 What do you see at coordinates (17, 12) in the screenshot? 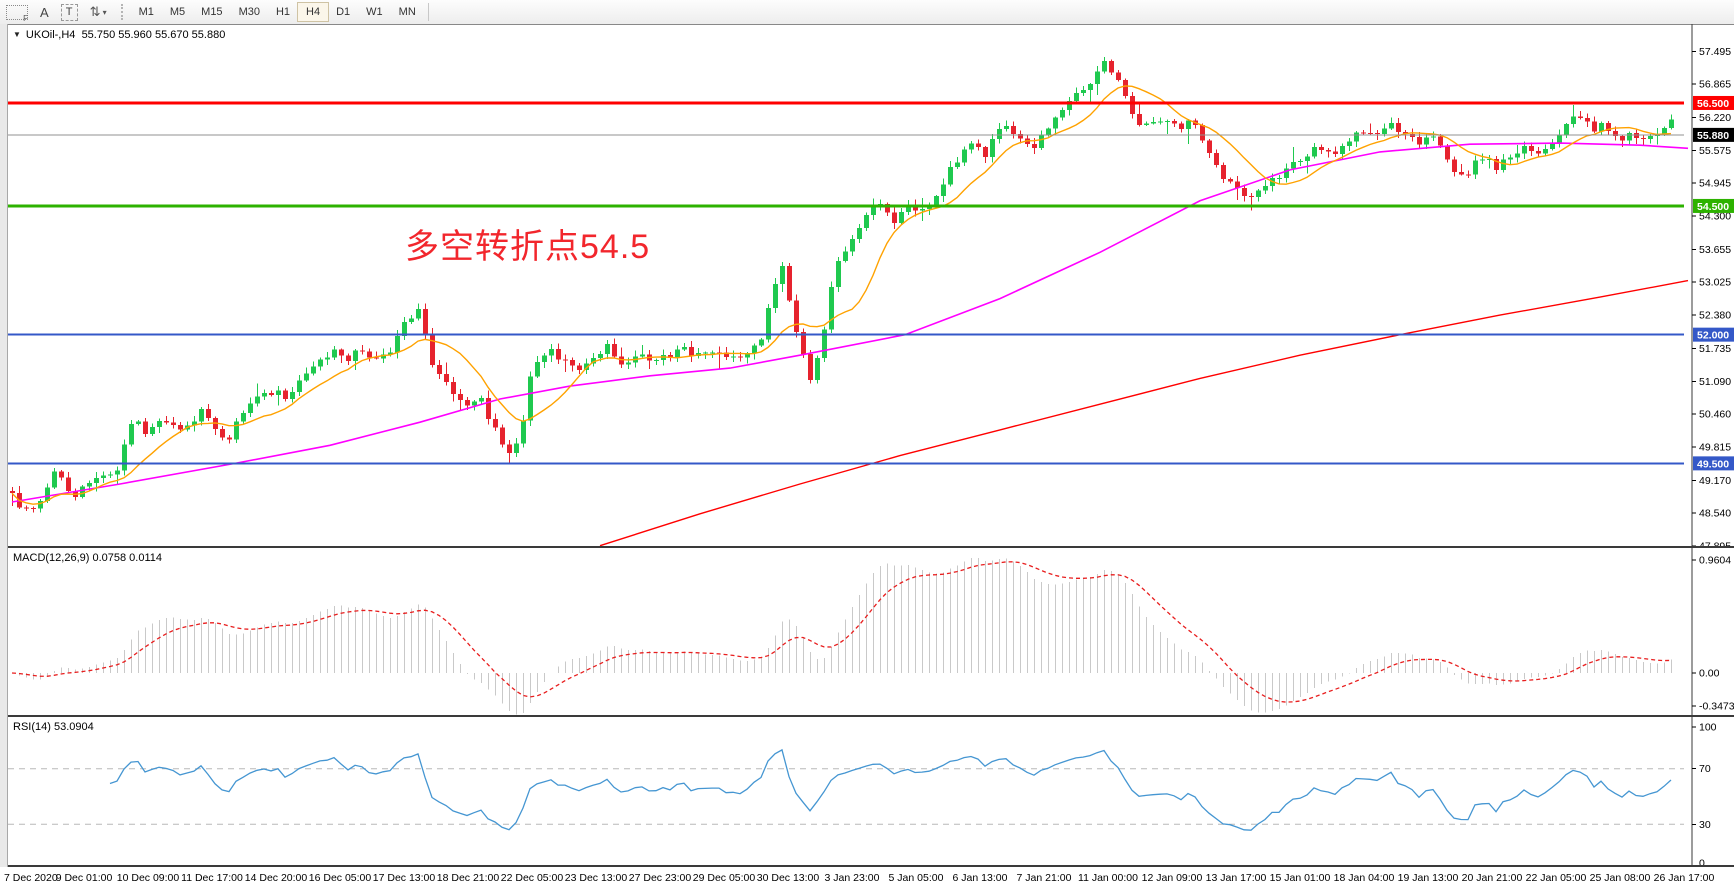
I see `grid-f-icon: F` at bounding box center [17, 12].